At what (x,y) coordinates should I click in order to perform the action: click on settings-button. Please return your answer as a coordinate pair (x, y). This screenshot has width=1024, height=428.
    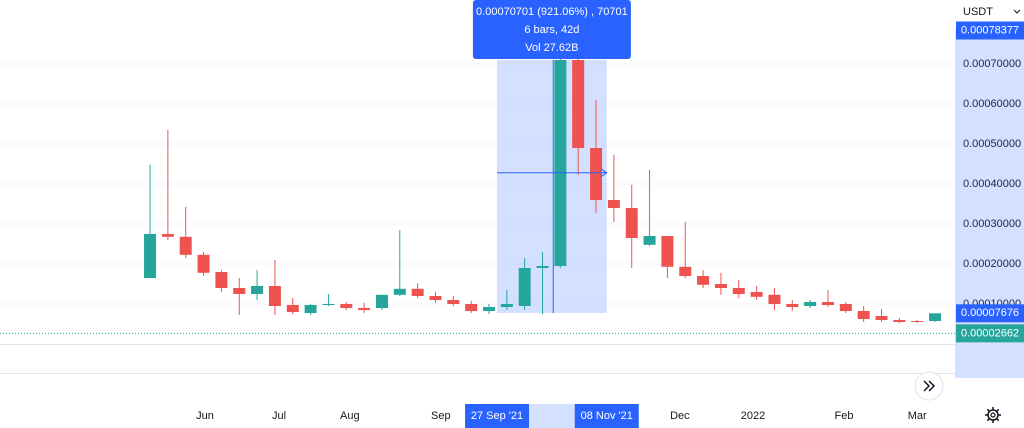
    Looking at the image, I should click on (993, 415).